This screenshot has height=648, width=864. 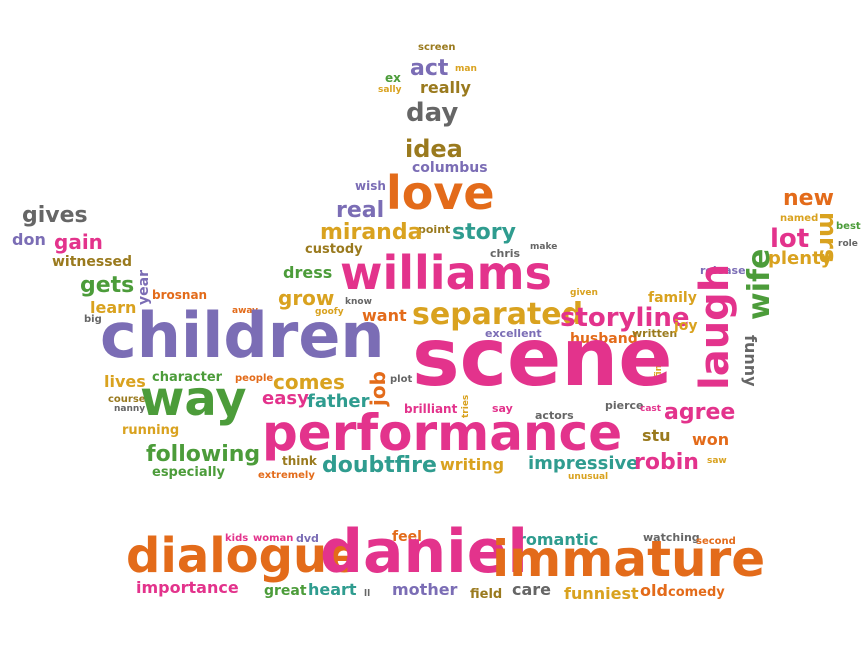 I want to click on word-scene: scene, so click(x=542, y=357).